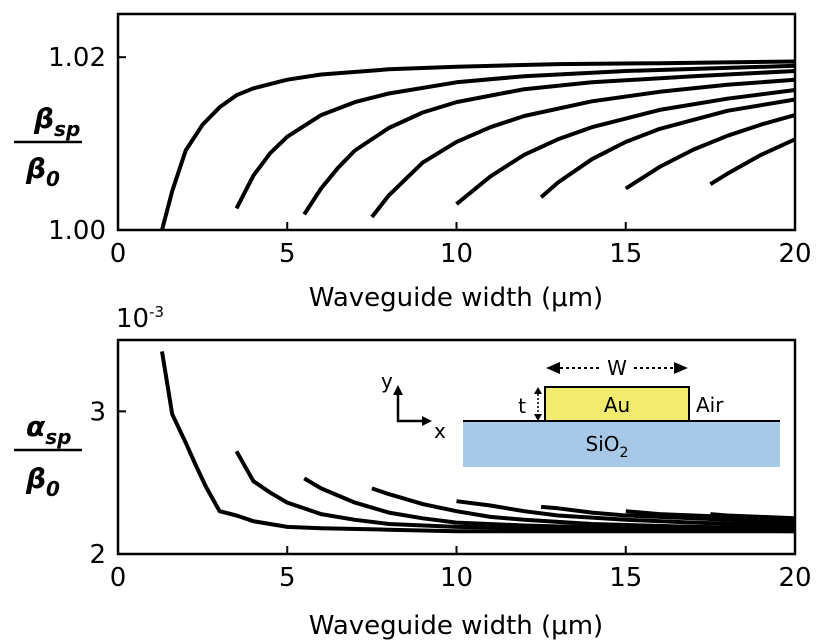  What do you see at coordinates (118, 578) in the screenshot?
I see `bottom-x-tick-label: 0` at bounding box center [118, 578].